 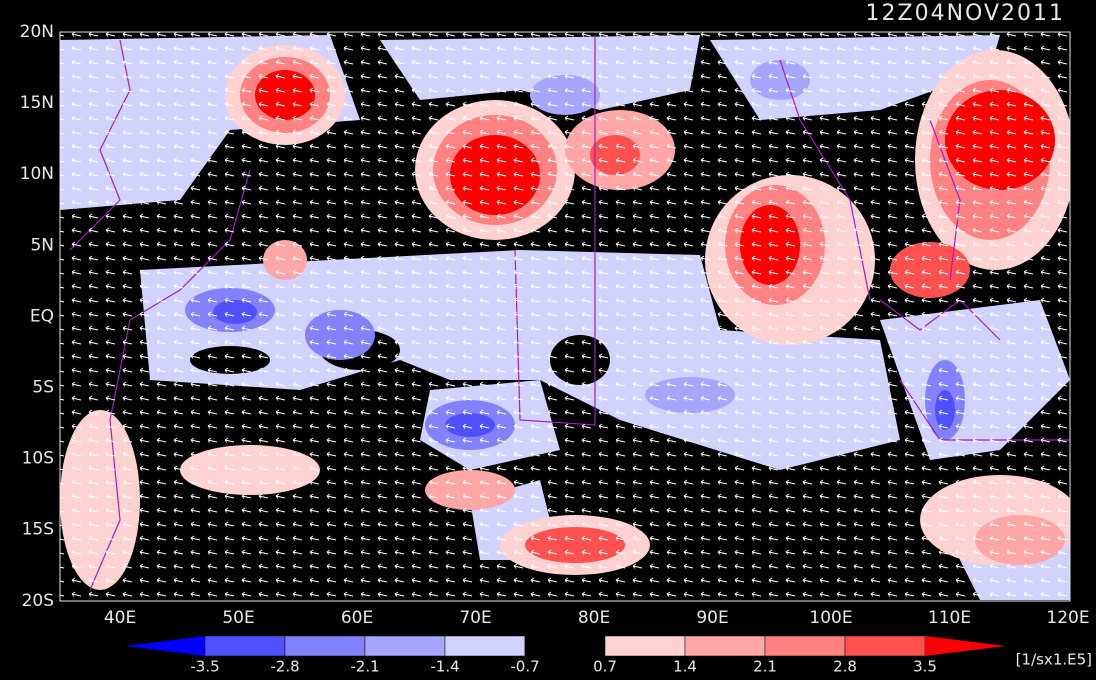 I want to click on lon-label: 50E, so click(x=238, y=618).